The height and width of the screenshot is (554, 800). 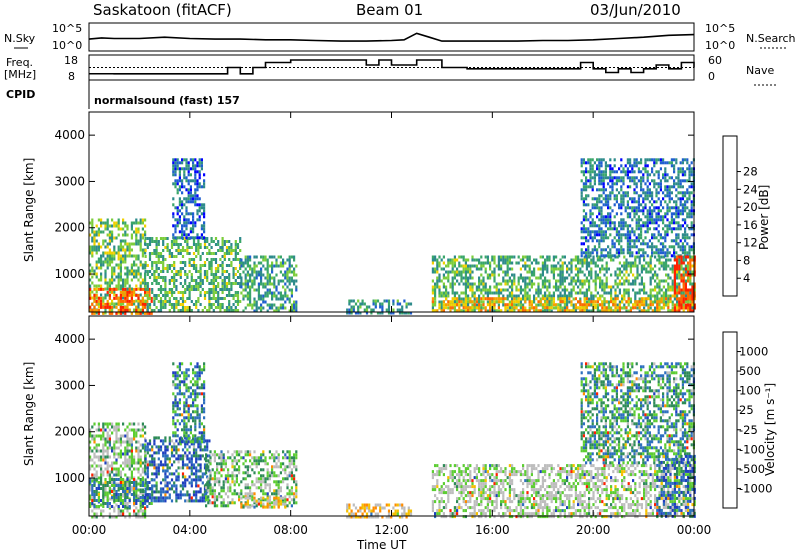 What do you see at coordinates (746, 278) in the screenshot?
I see `colorbar-tick-label: 4` at bounding box center [746, 278].